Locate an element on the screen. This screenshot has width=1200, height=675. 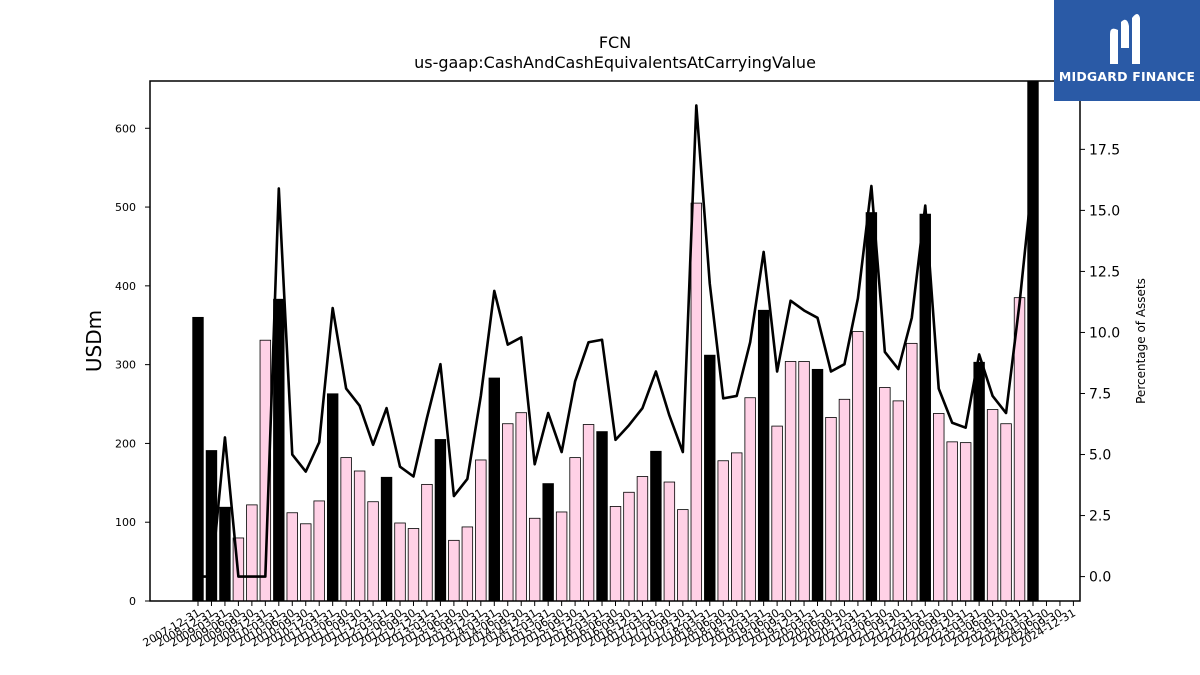
midgard-logo-icon is located at coordinates (1125, 39).